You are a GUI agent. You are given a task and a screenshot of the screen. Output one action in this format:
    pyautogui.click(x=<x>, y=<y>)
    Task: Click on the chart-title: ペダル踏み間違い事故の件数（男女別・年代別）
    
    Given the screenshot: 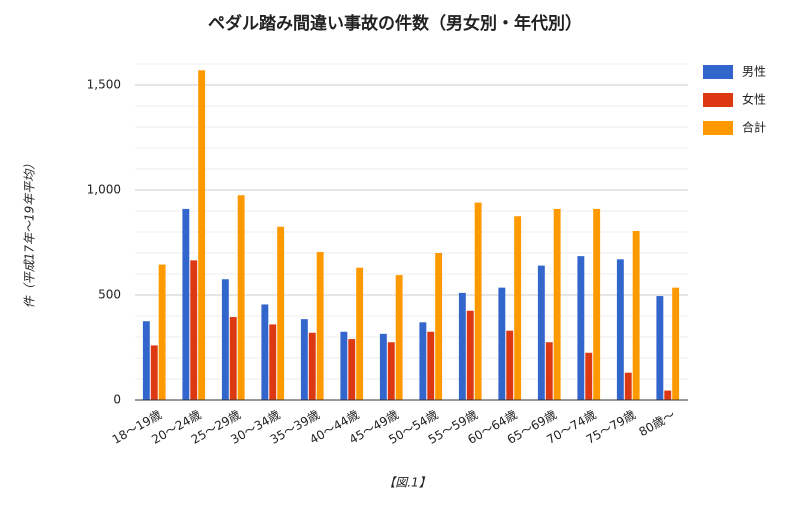 What is the action you would take?
    pyautogui.click(x=395, y=23)
    